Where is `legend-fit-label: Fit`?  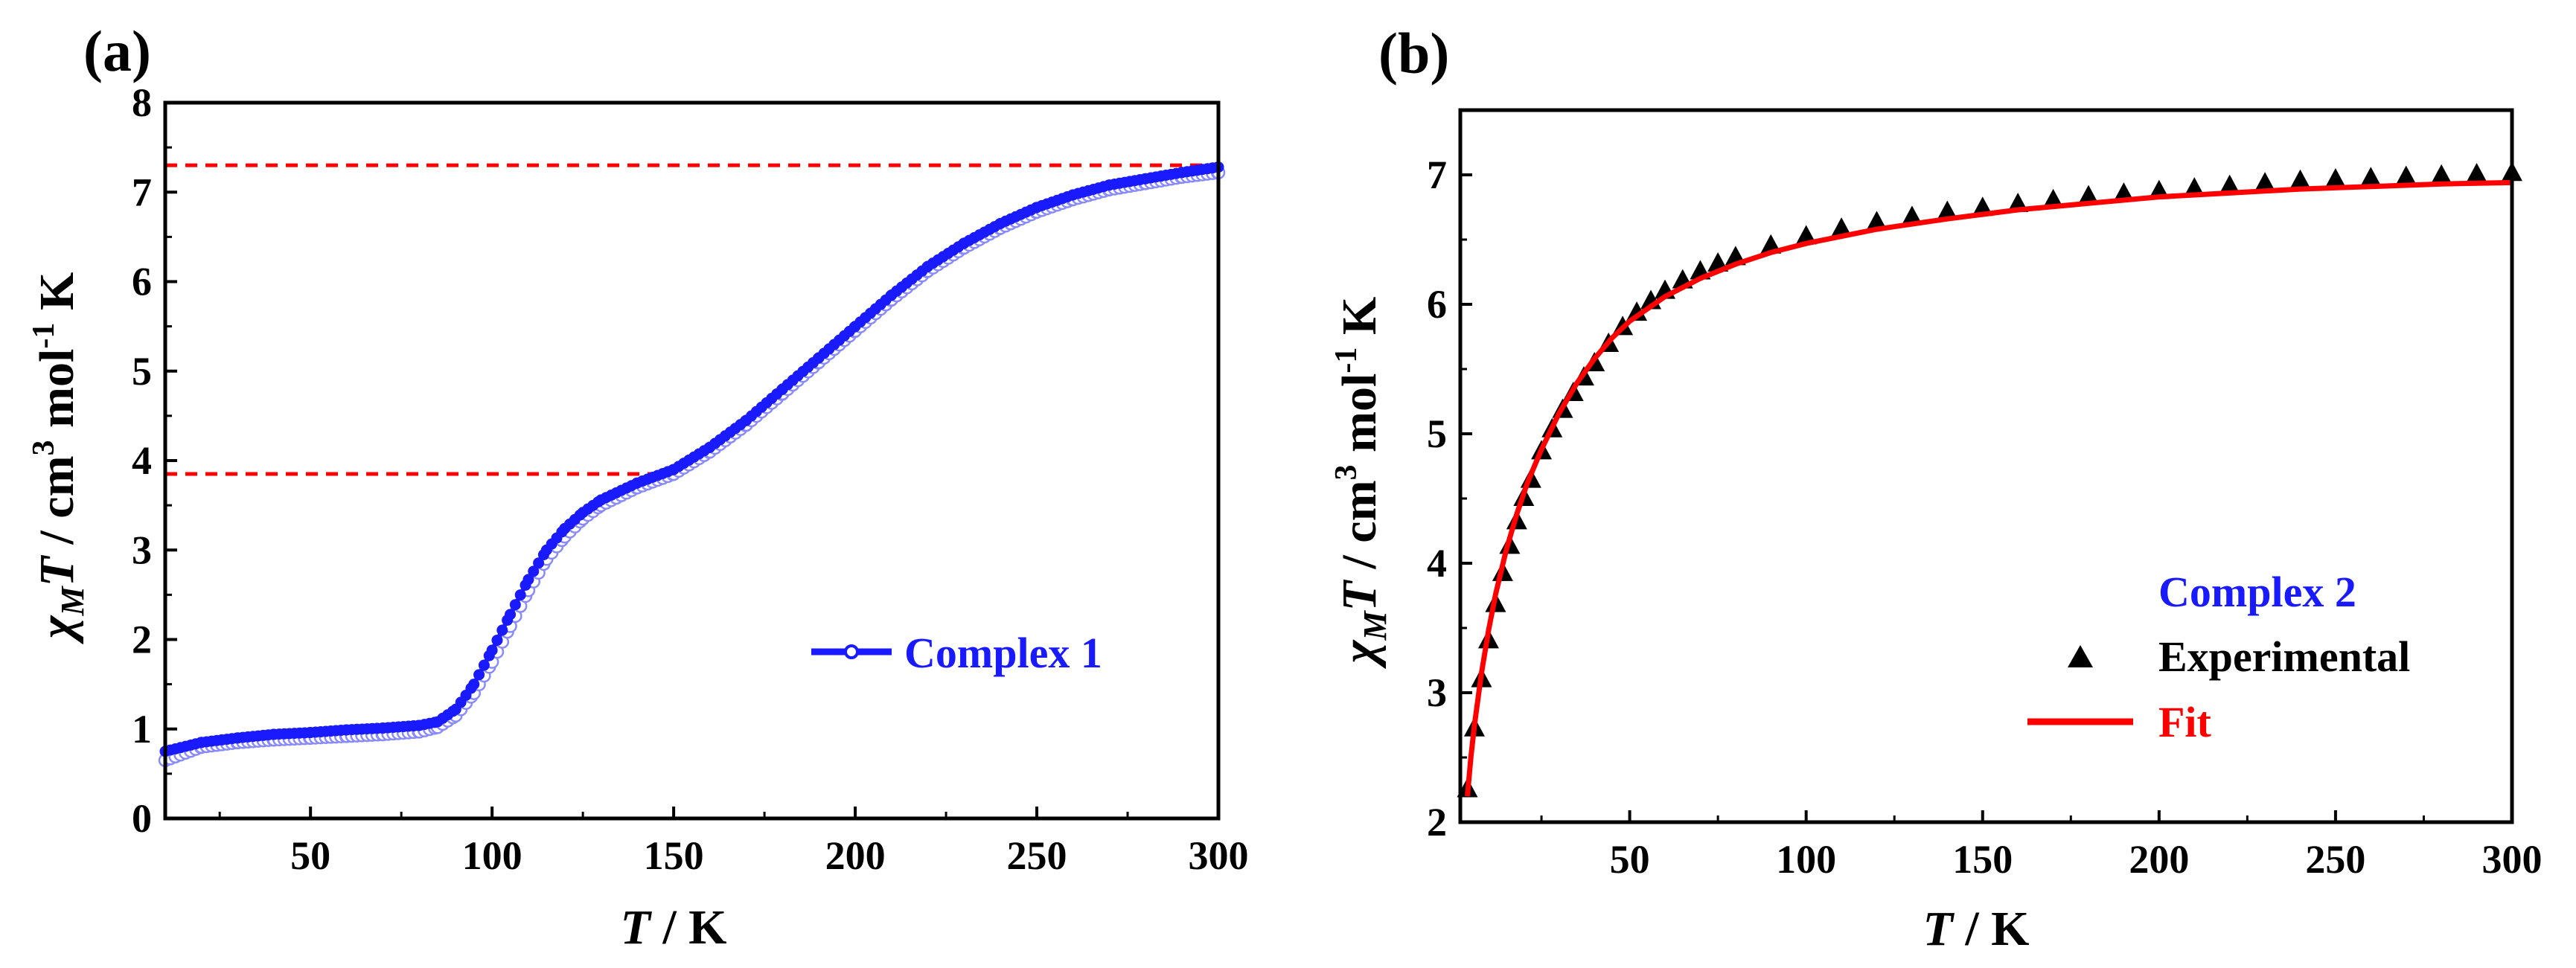
legend-fit-label: Fit is located at coordinates (2185, 722).